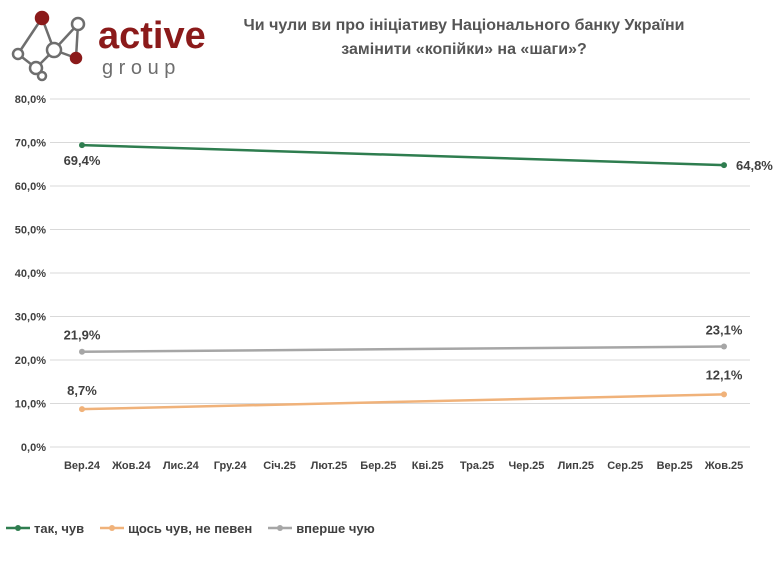 The image size is (780, 585). What do you see at coordinates (754, 165) in the screenshot?
I see `data-label: 64,8%` at bounding box center [754, 165].